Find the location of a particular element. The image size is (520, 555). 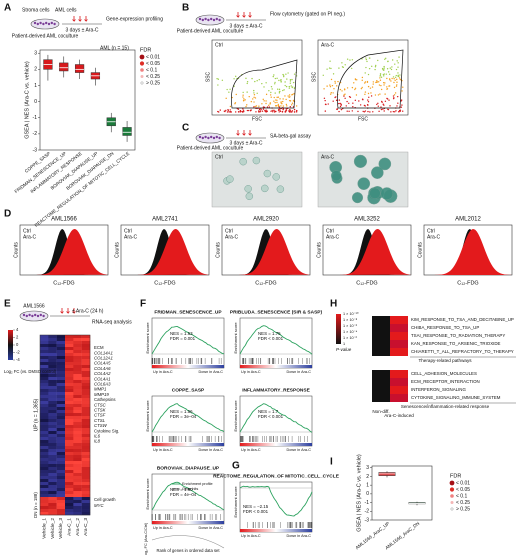

label: Up in Ara-C is located at coordinates (163, 372).